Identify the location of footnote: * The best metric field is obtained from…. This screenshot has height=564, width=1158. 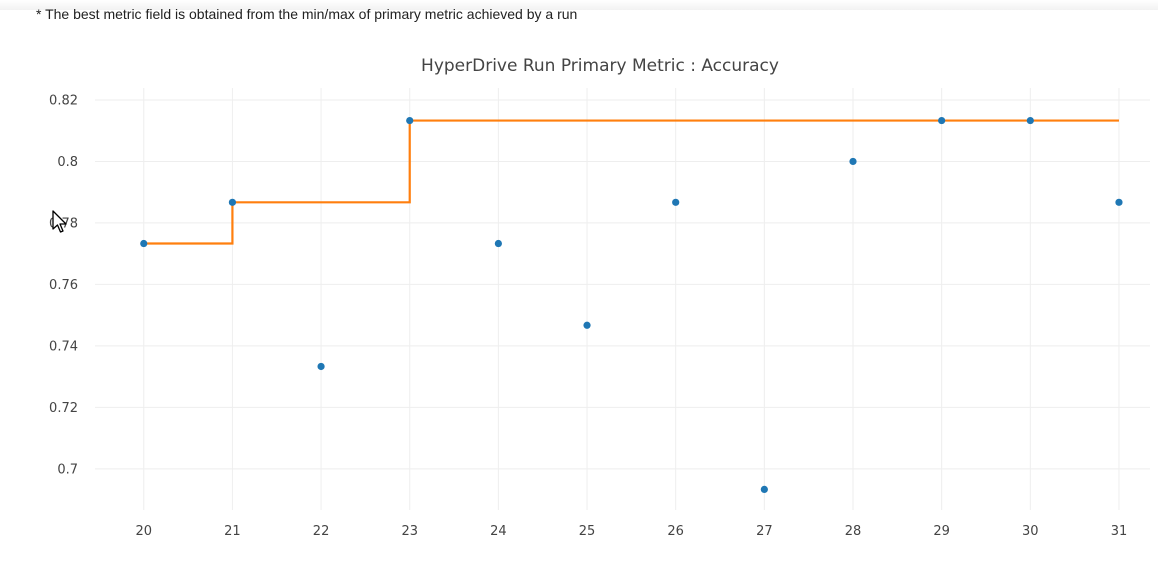
(307, 14).